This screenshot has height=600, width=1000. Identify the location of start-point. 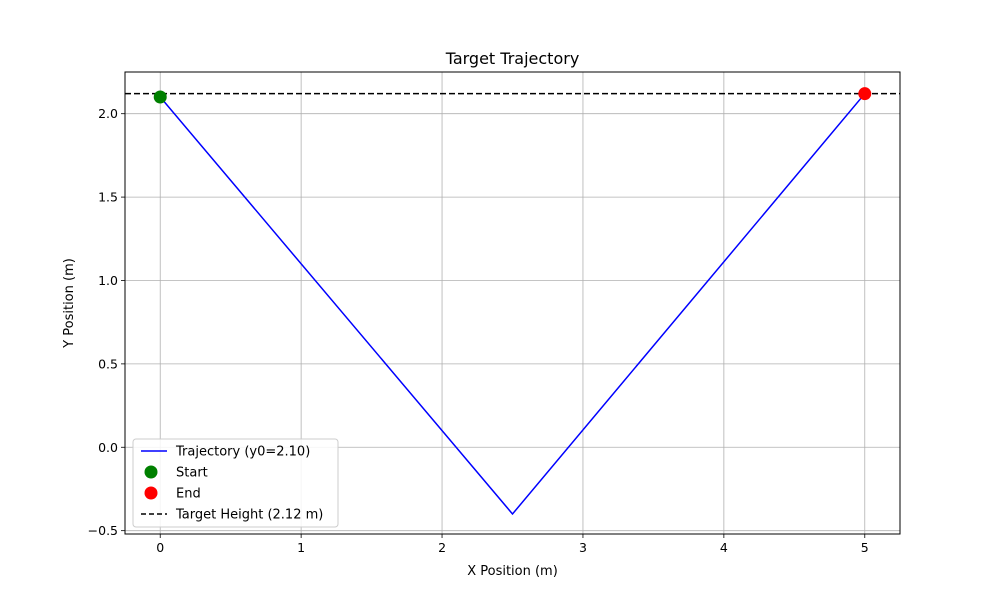
(160, 97).